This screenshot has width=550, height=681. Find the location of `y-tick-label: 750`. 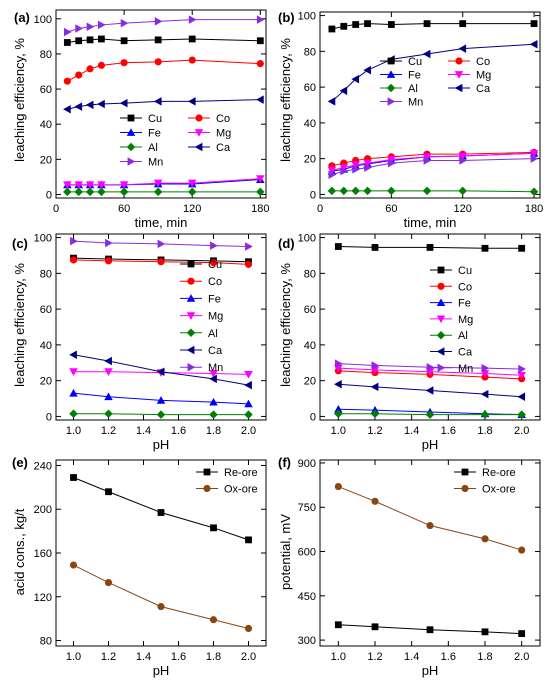

y-tick-label: 750 is located at coordinates (307, 508).